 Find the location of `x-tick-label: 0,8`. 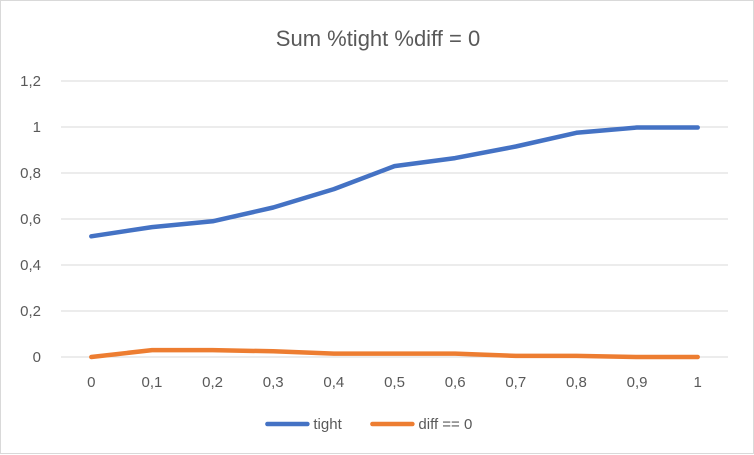

x-tick-label: 0,8 is located at coordinates (576, 382).